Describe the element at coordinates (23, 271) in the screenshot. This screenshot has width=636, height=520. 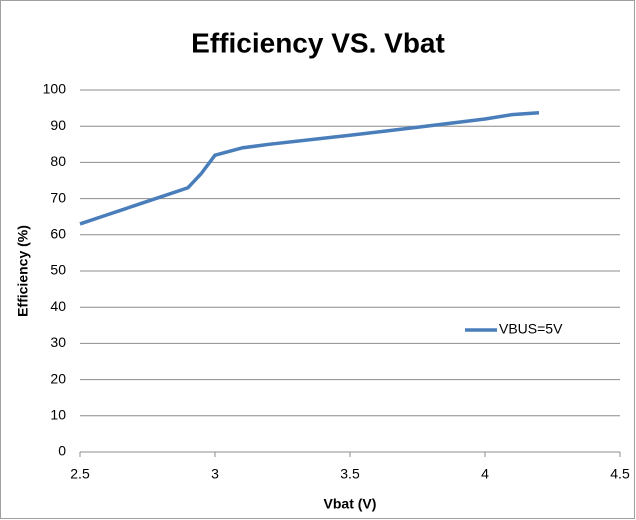
I see `y-axis-label: Efficiency (%)` at that location.